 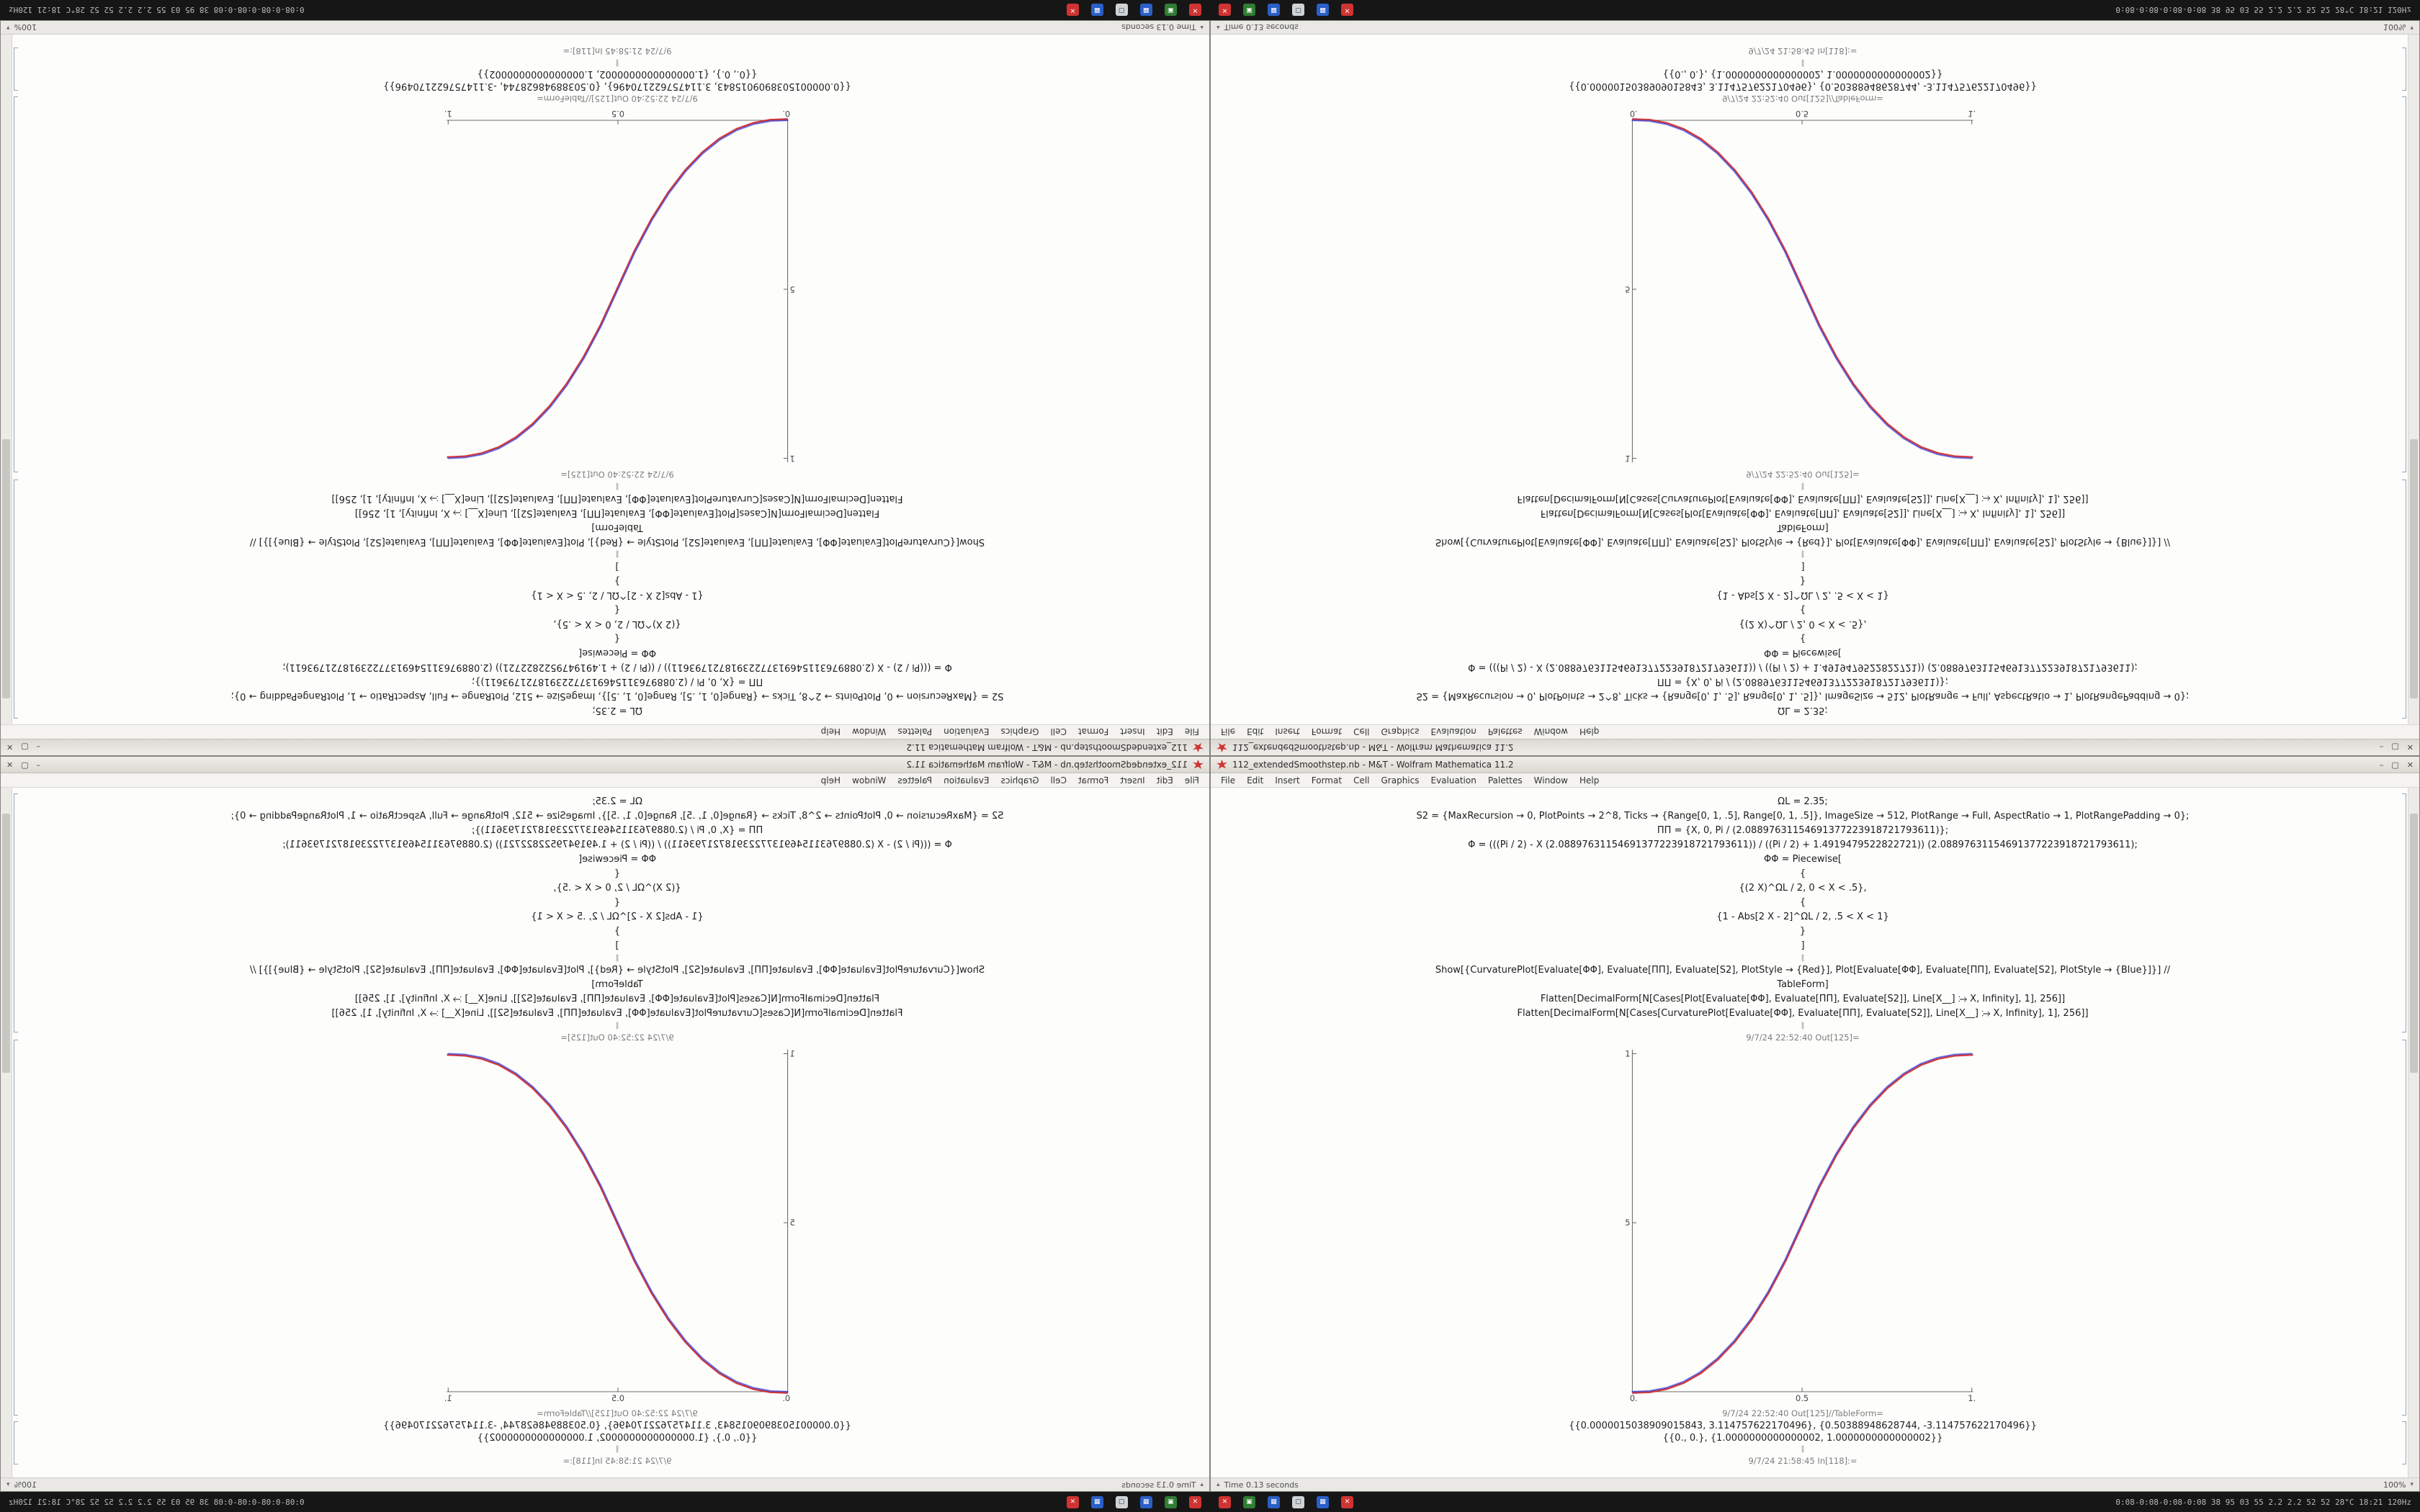 I want to click on cell-bracket-plot-output, so click(x=2404, y=284).